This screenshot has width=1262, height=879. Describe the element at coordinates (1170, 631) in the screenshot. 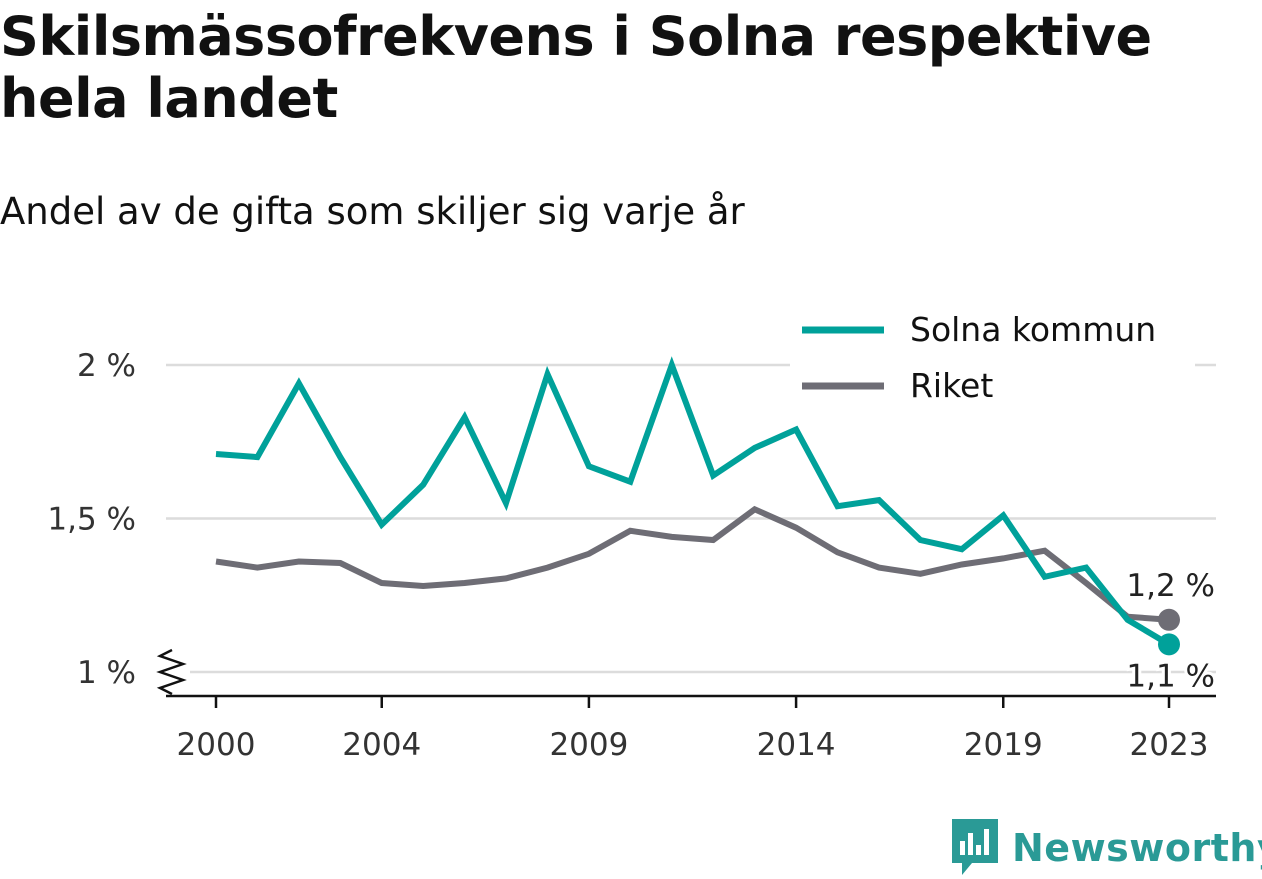

I see `end-points: 1,1 % 1,2 %` at that location.